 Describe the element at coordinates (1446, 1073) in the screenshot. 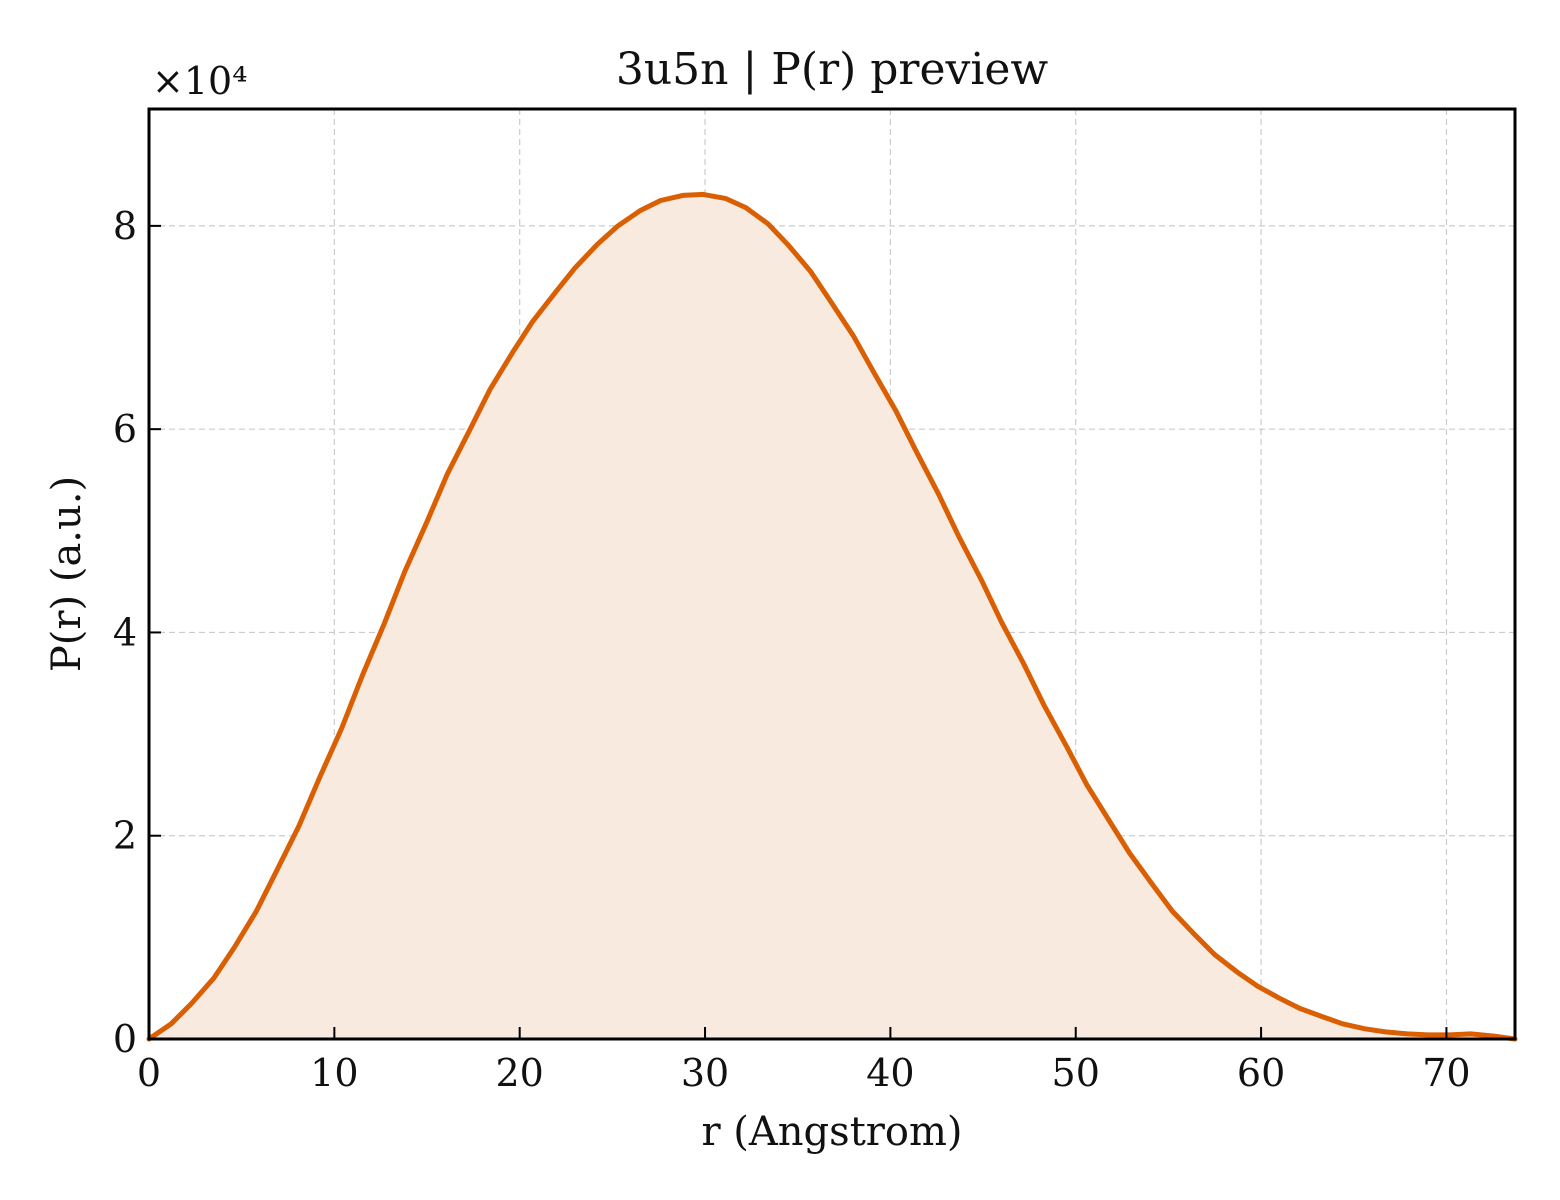

I see `x-tick-label: 70` at that location.